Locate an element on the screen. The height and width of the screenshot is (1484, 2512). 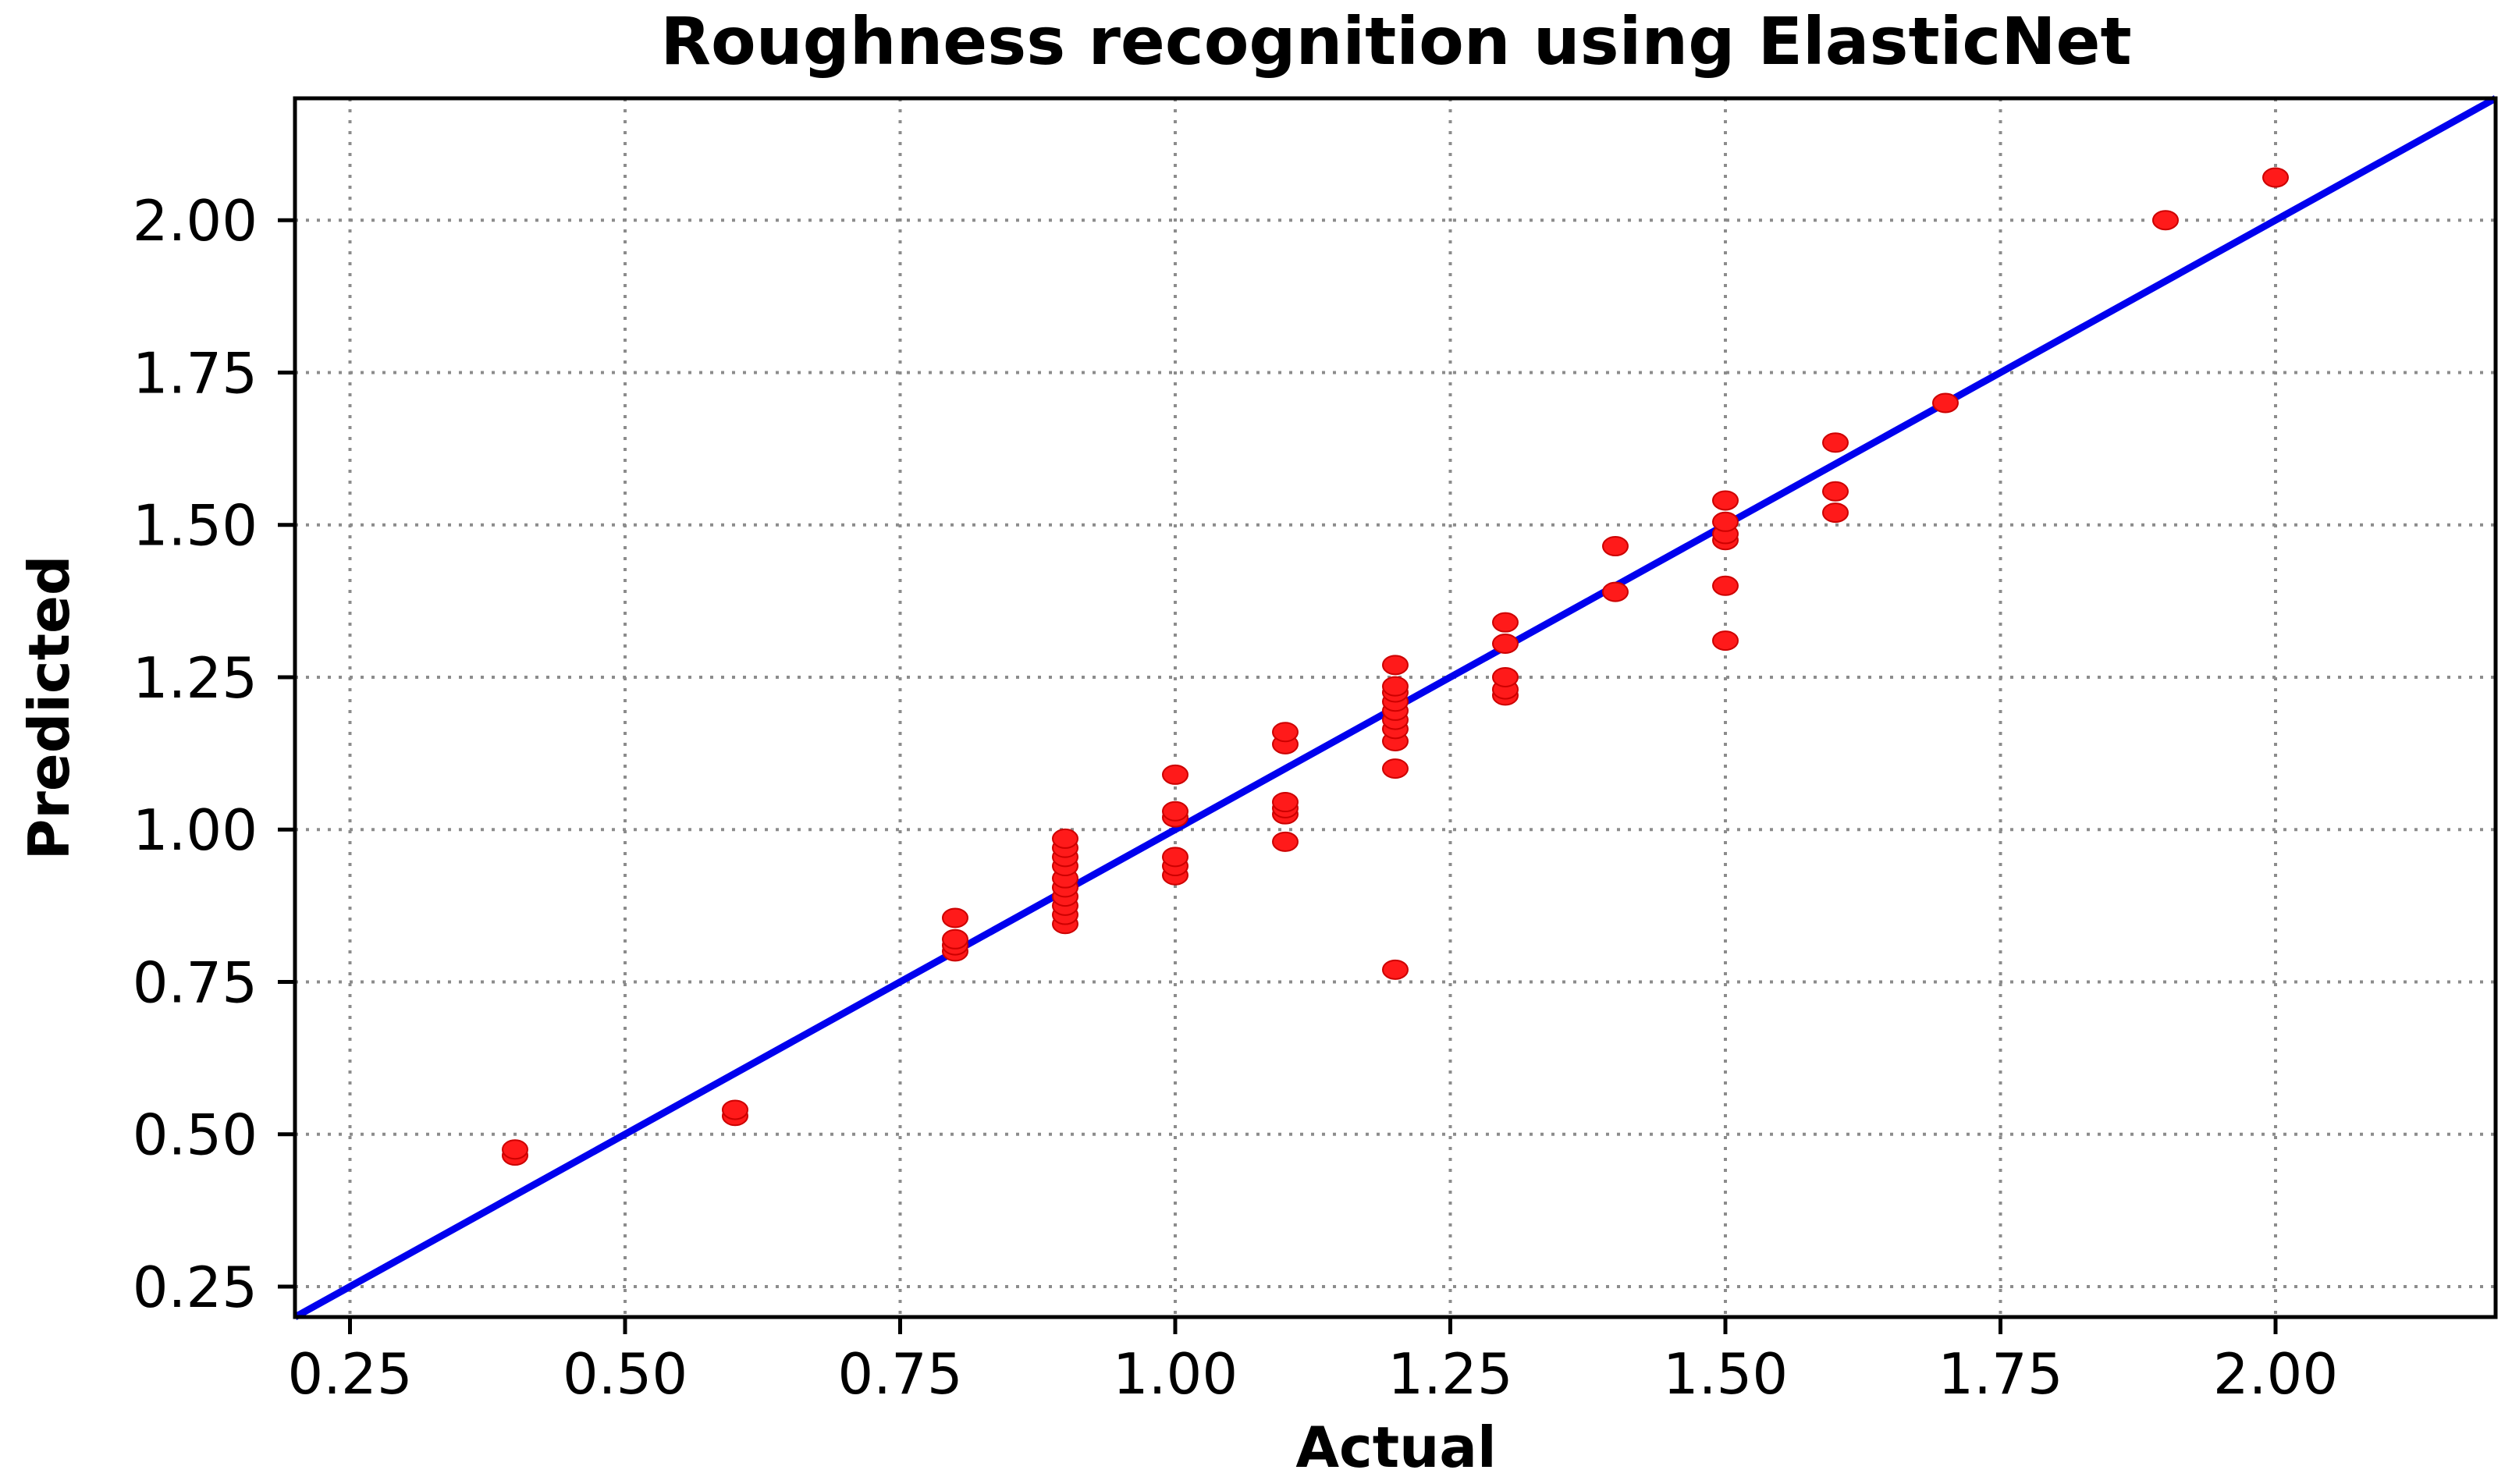
y-tick-label-7: 2.00 is located at coordinates (195, 221).